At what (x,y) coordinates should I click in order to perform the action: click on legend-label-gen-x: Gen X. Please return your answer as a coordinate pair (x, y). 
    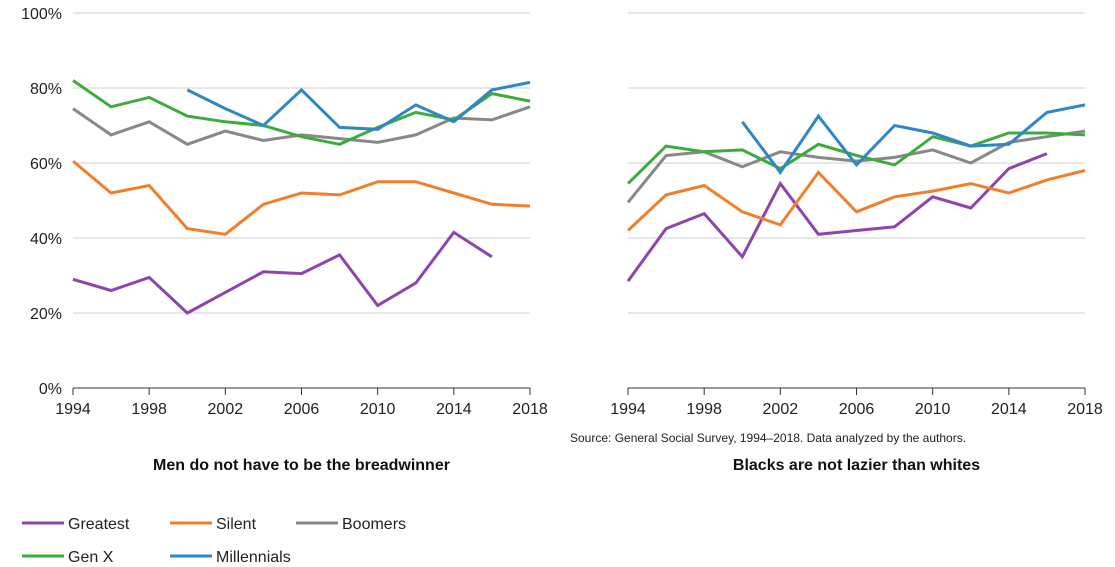
    Looking at the image, I should click on (91, 557).